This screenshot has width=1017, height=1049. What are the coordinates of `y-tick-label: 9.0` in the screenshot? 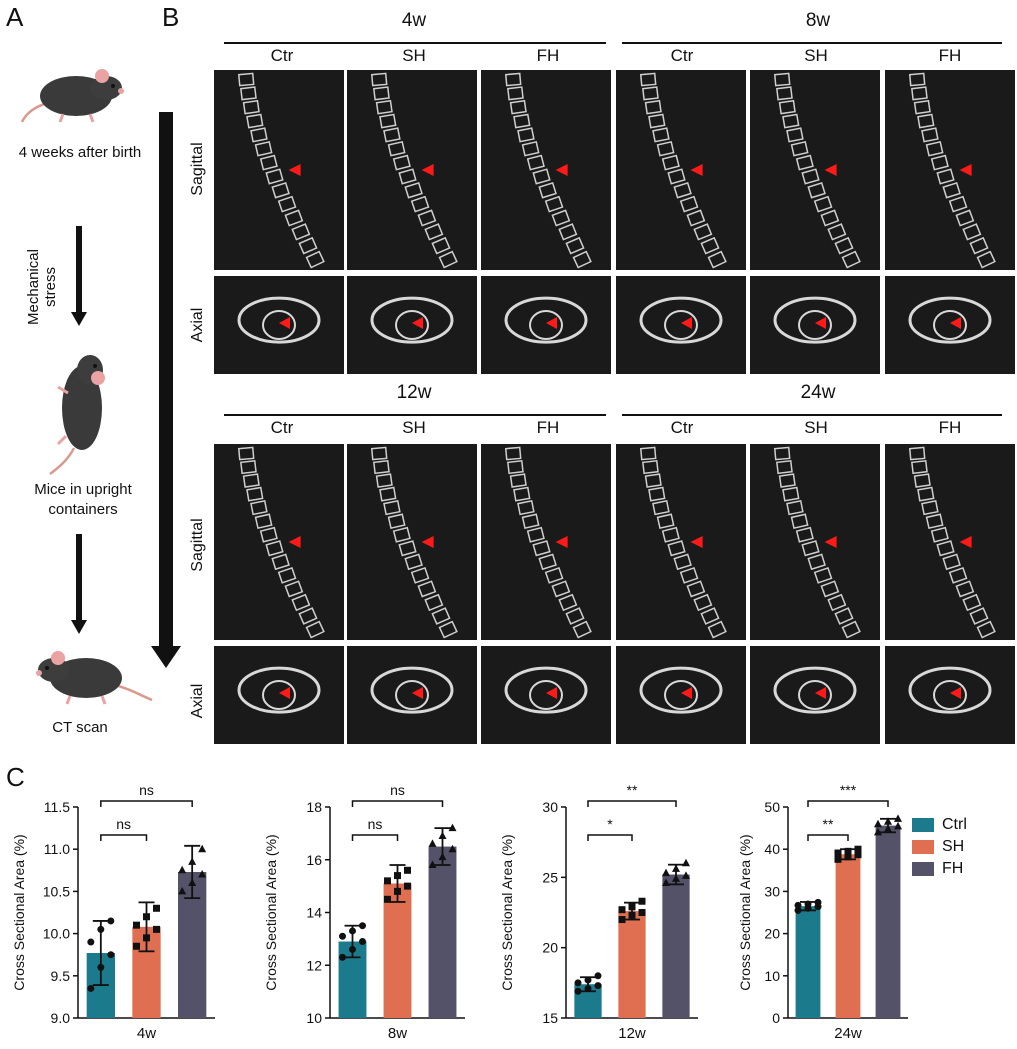 It's located at (61, 1018).